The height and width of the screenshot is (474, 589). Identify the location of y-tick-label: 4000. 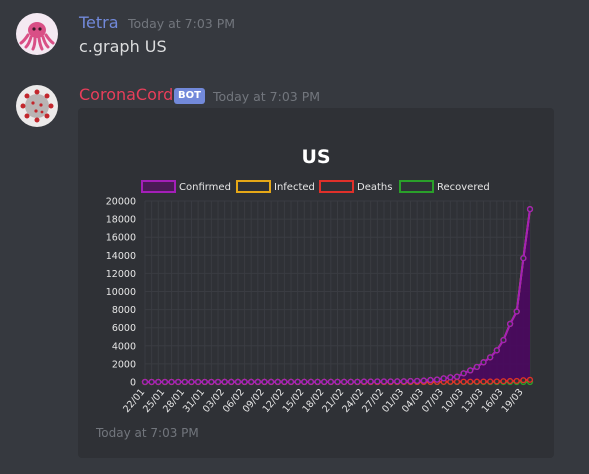
(124, 346).